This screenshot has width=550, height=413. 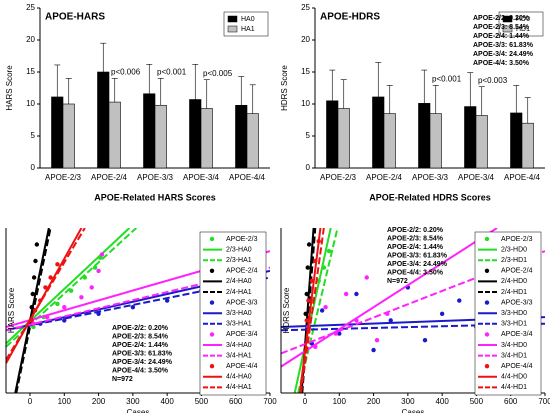 I want to click on legend-label: 4/4-HD1, so click(x=514, y=387).